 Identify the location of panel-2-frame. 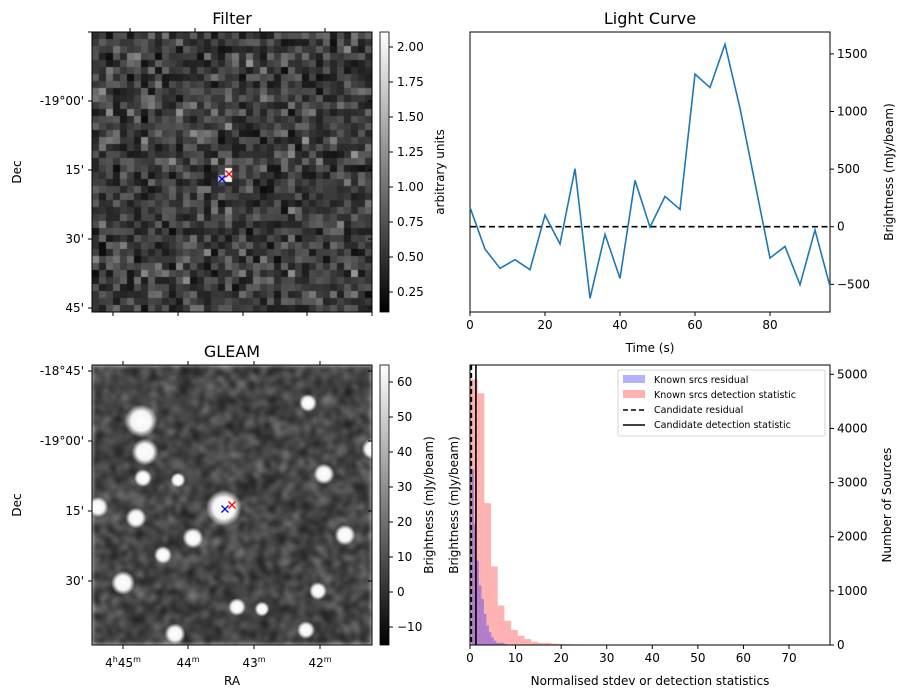
(232, 505).